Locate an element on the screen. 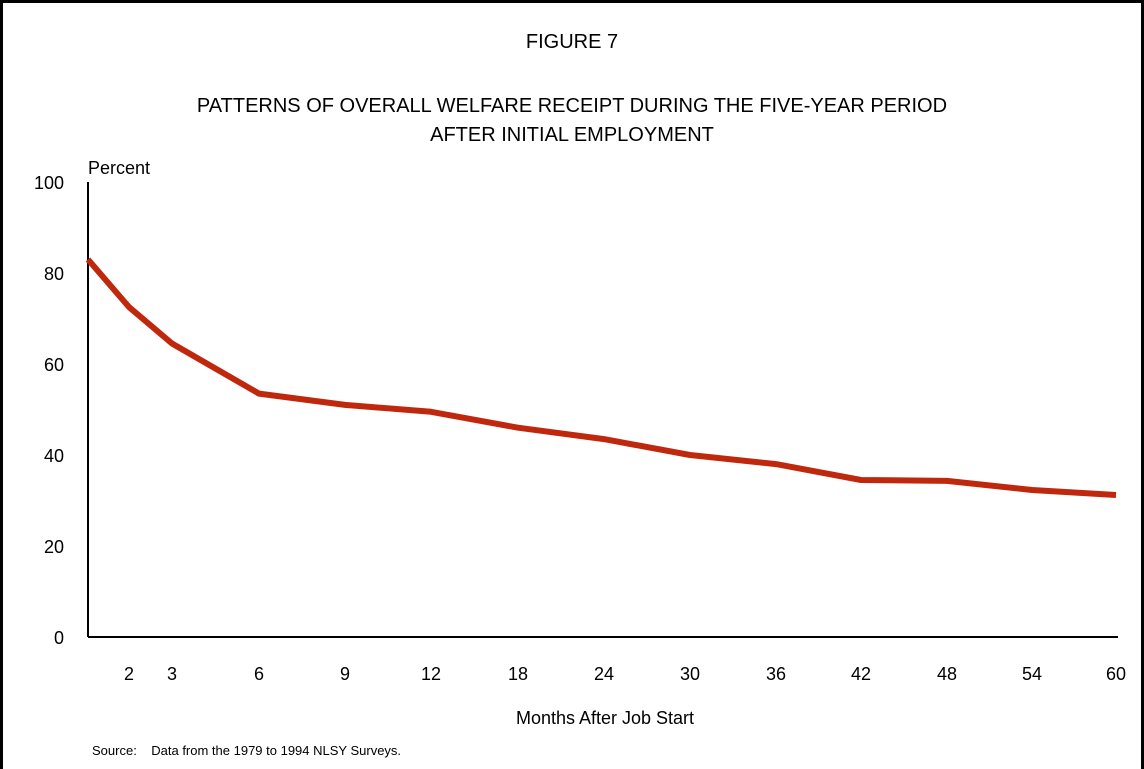  x-tick-labels: 2 3 6 9 12 18 24 30 36 42 48 54 60 is located at coordinates (625, 674).